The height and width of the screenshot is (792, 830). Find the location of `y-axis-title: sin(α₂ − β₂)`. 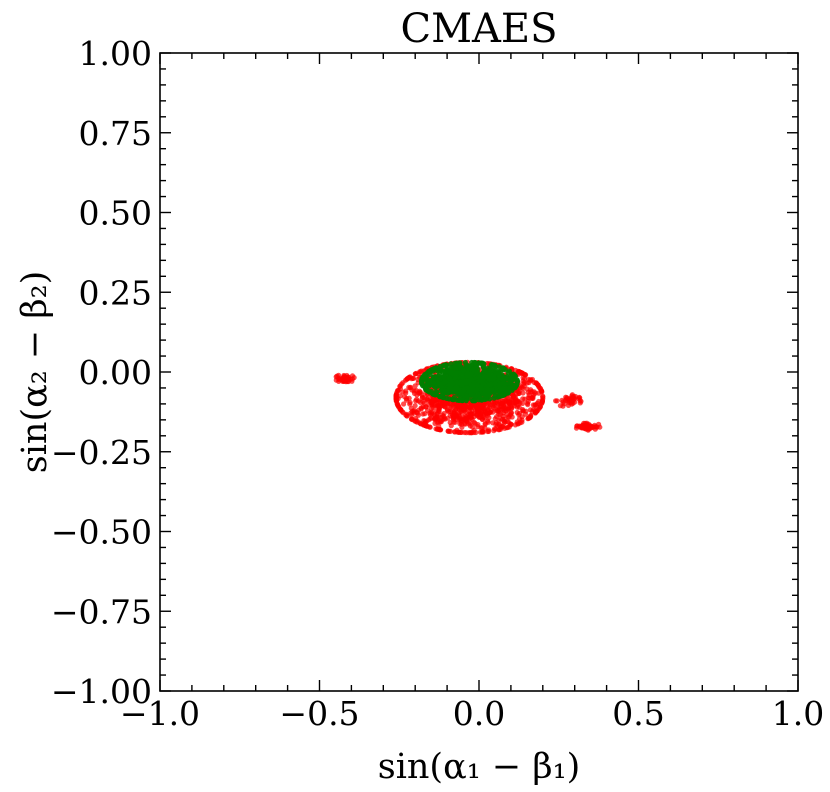

y-axis-title: sin(α₂ − β₂) is located at coordinates (35, 372).